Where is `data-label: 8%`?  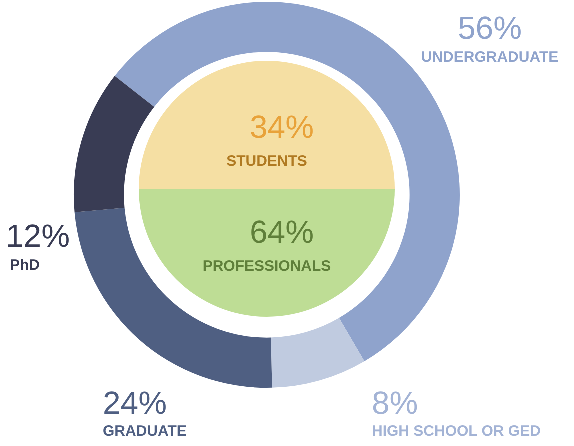 data-label: 8% is located at coordinates (395, 402).